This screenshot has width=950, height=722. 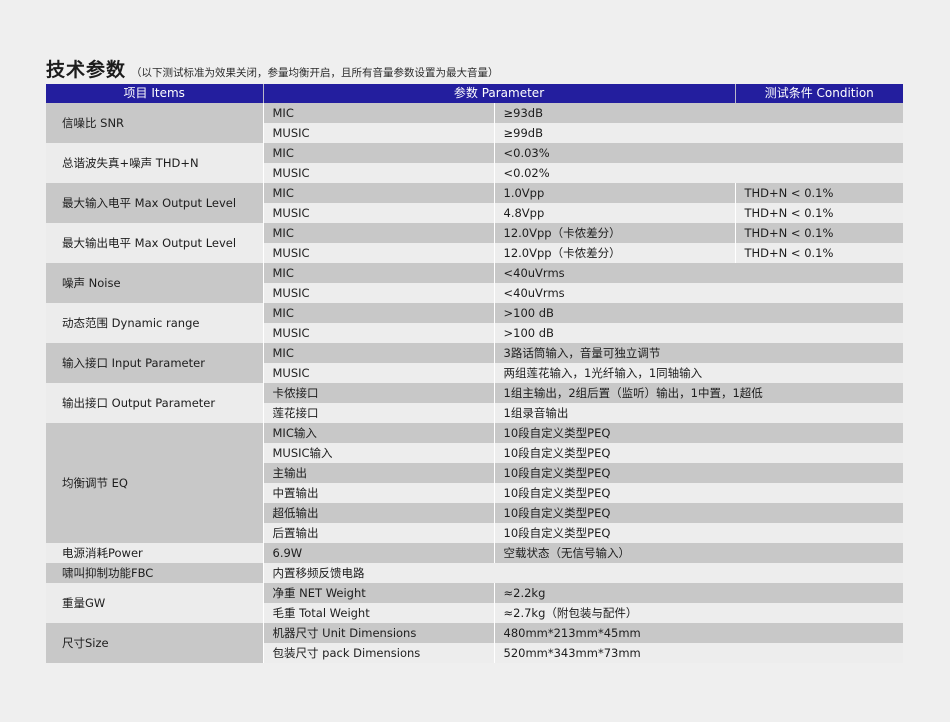 I want to click on table-header: 项目 Items 参数 Parameter 测试条件 Condition, so click(x=474, y=93).